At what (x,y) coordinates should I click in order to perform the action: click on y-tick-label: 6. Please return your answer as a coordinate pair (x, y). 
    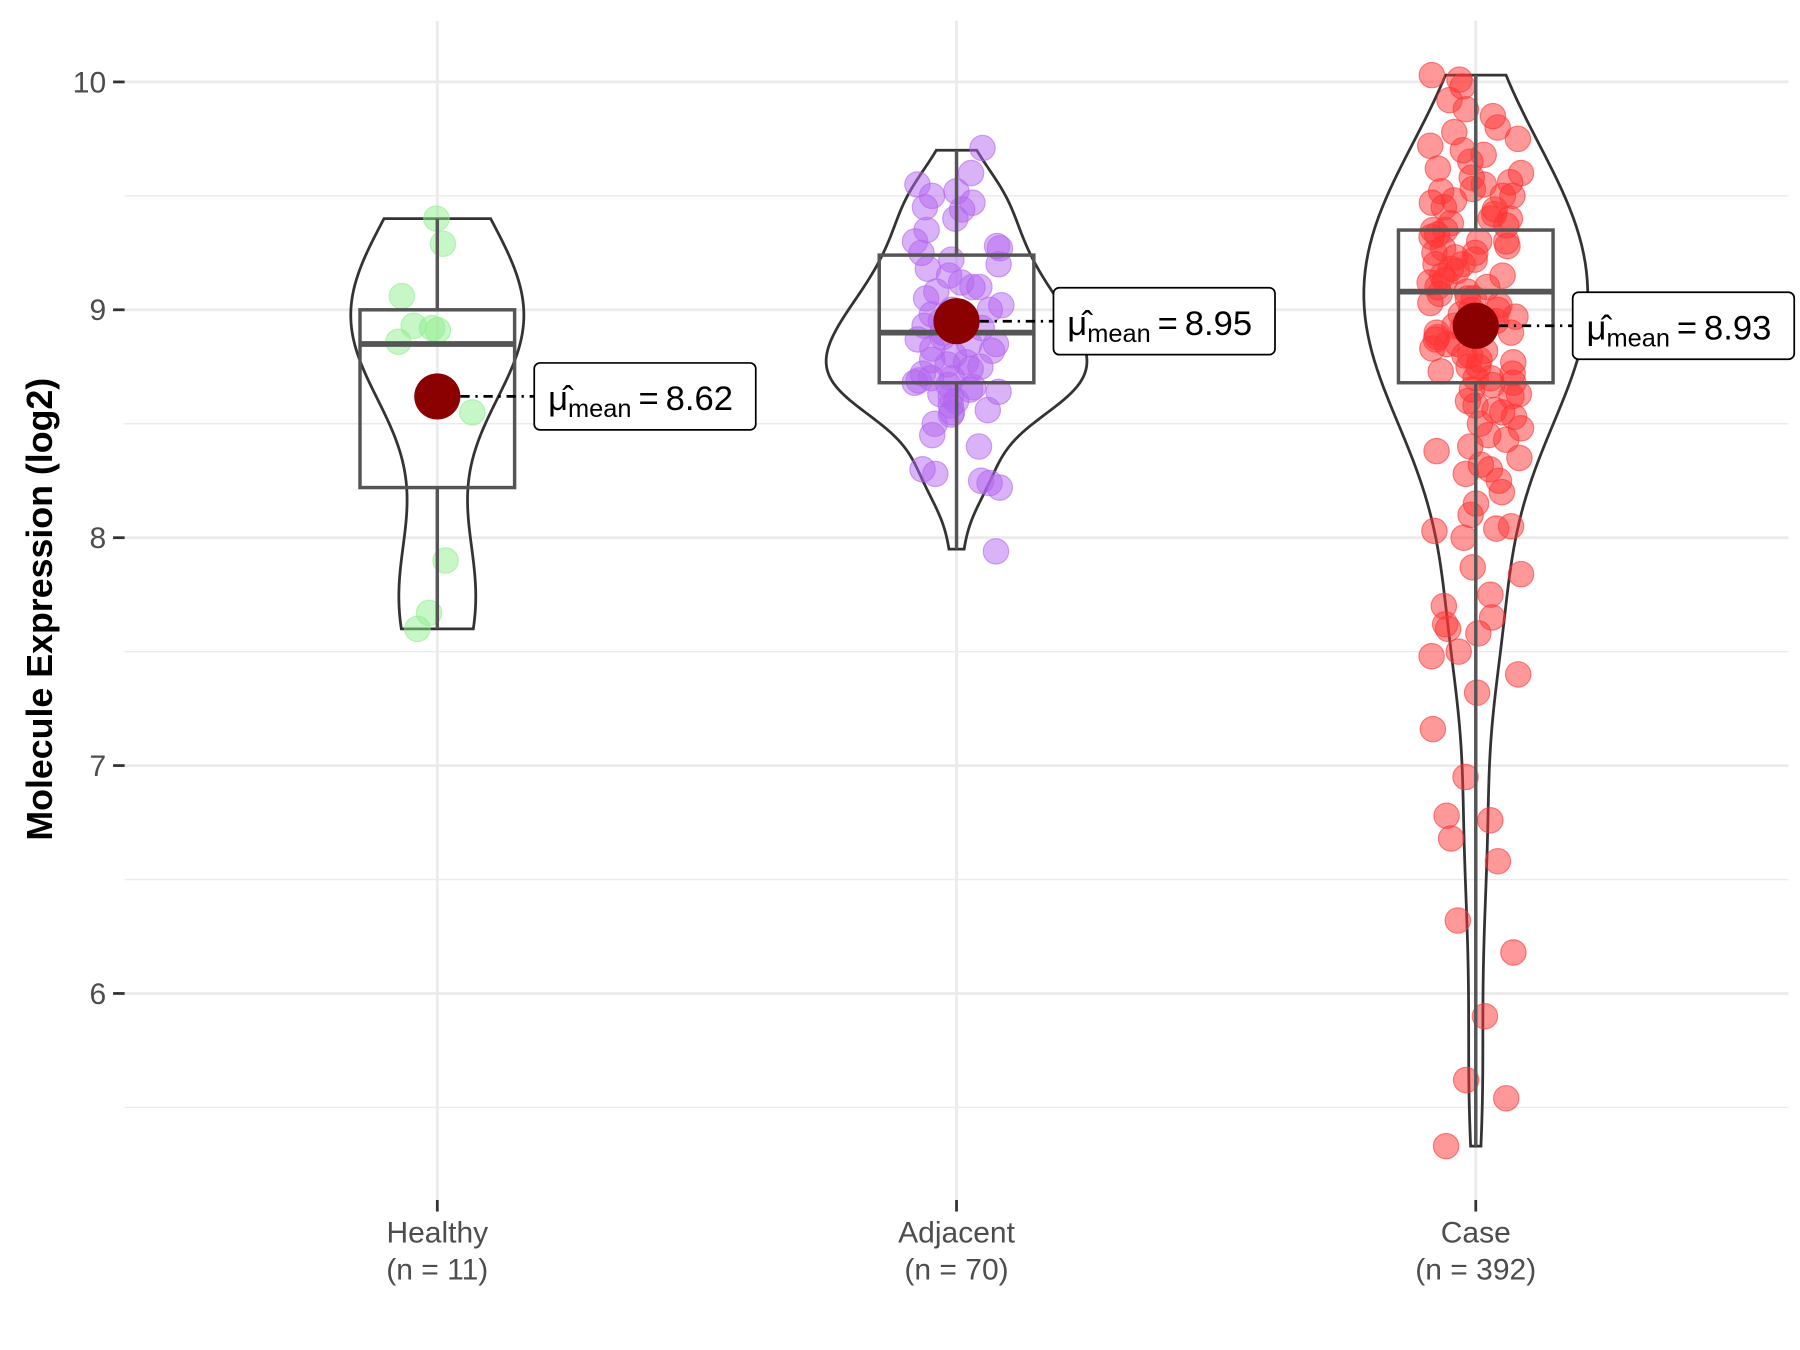
    Looking at the image, I should click on (97, 994).